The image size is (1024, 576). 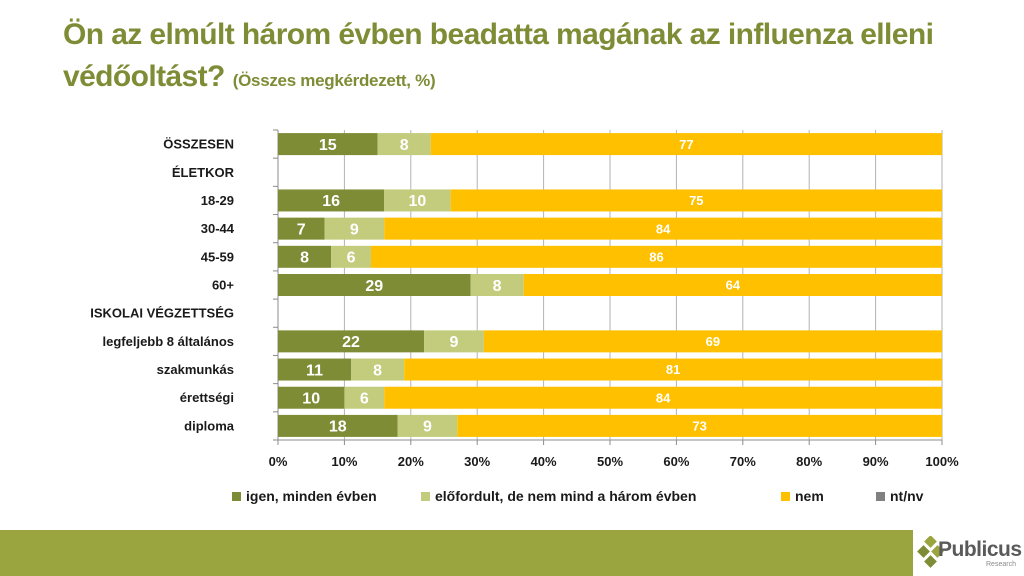 I want to click on data-label: 22, so click(x=351, y=342).